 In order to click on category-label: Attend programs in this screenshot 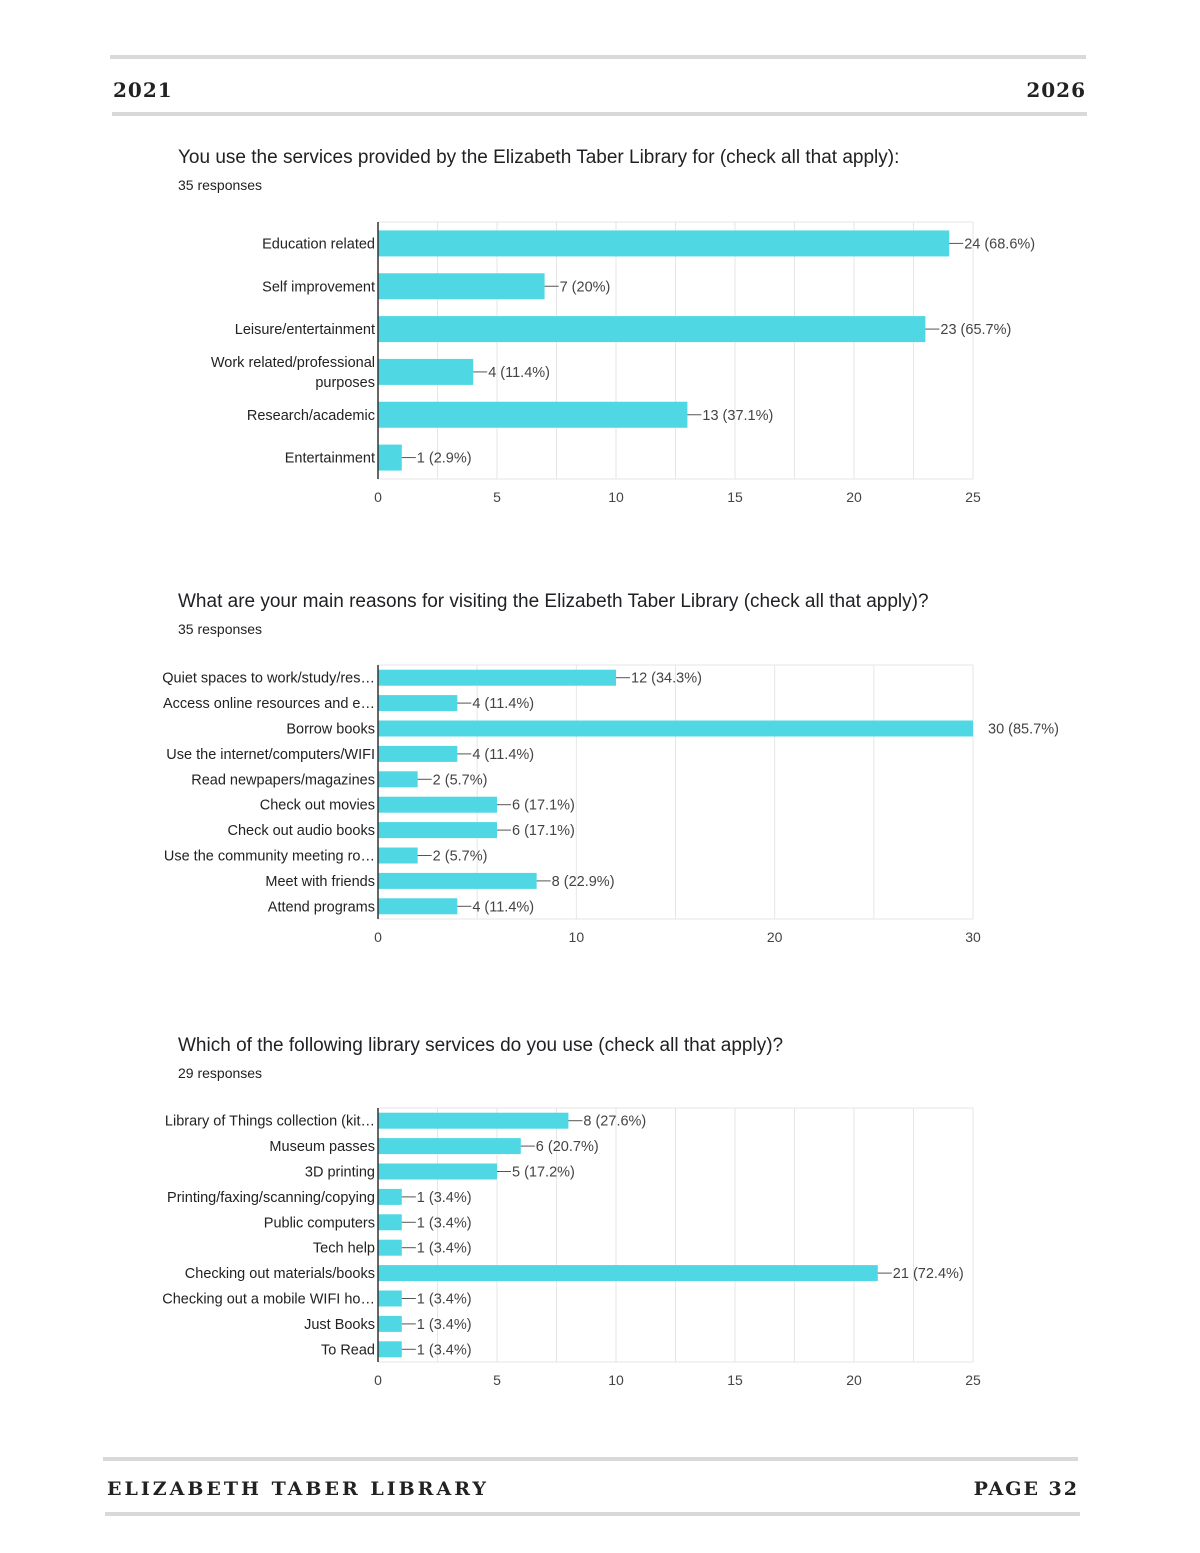, I will do `click(321, 907)`.